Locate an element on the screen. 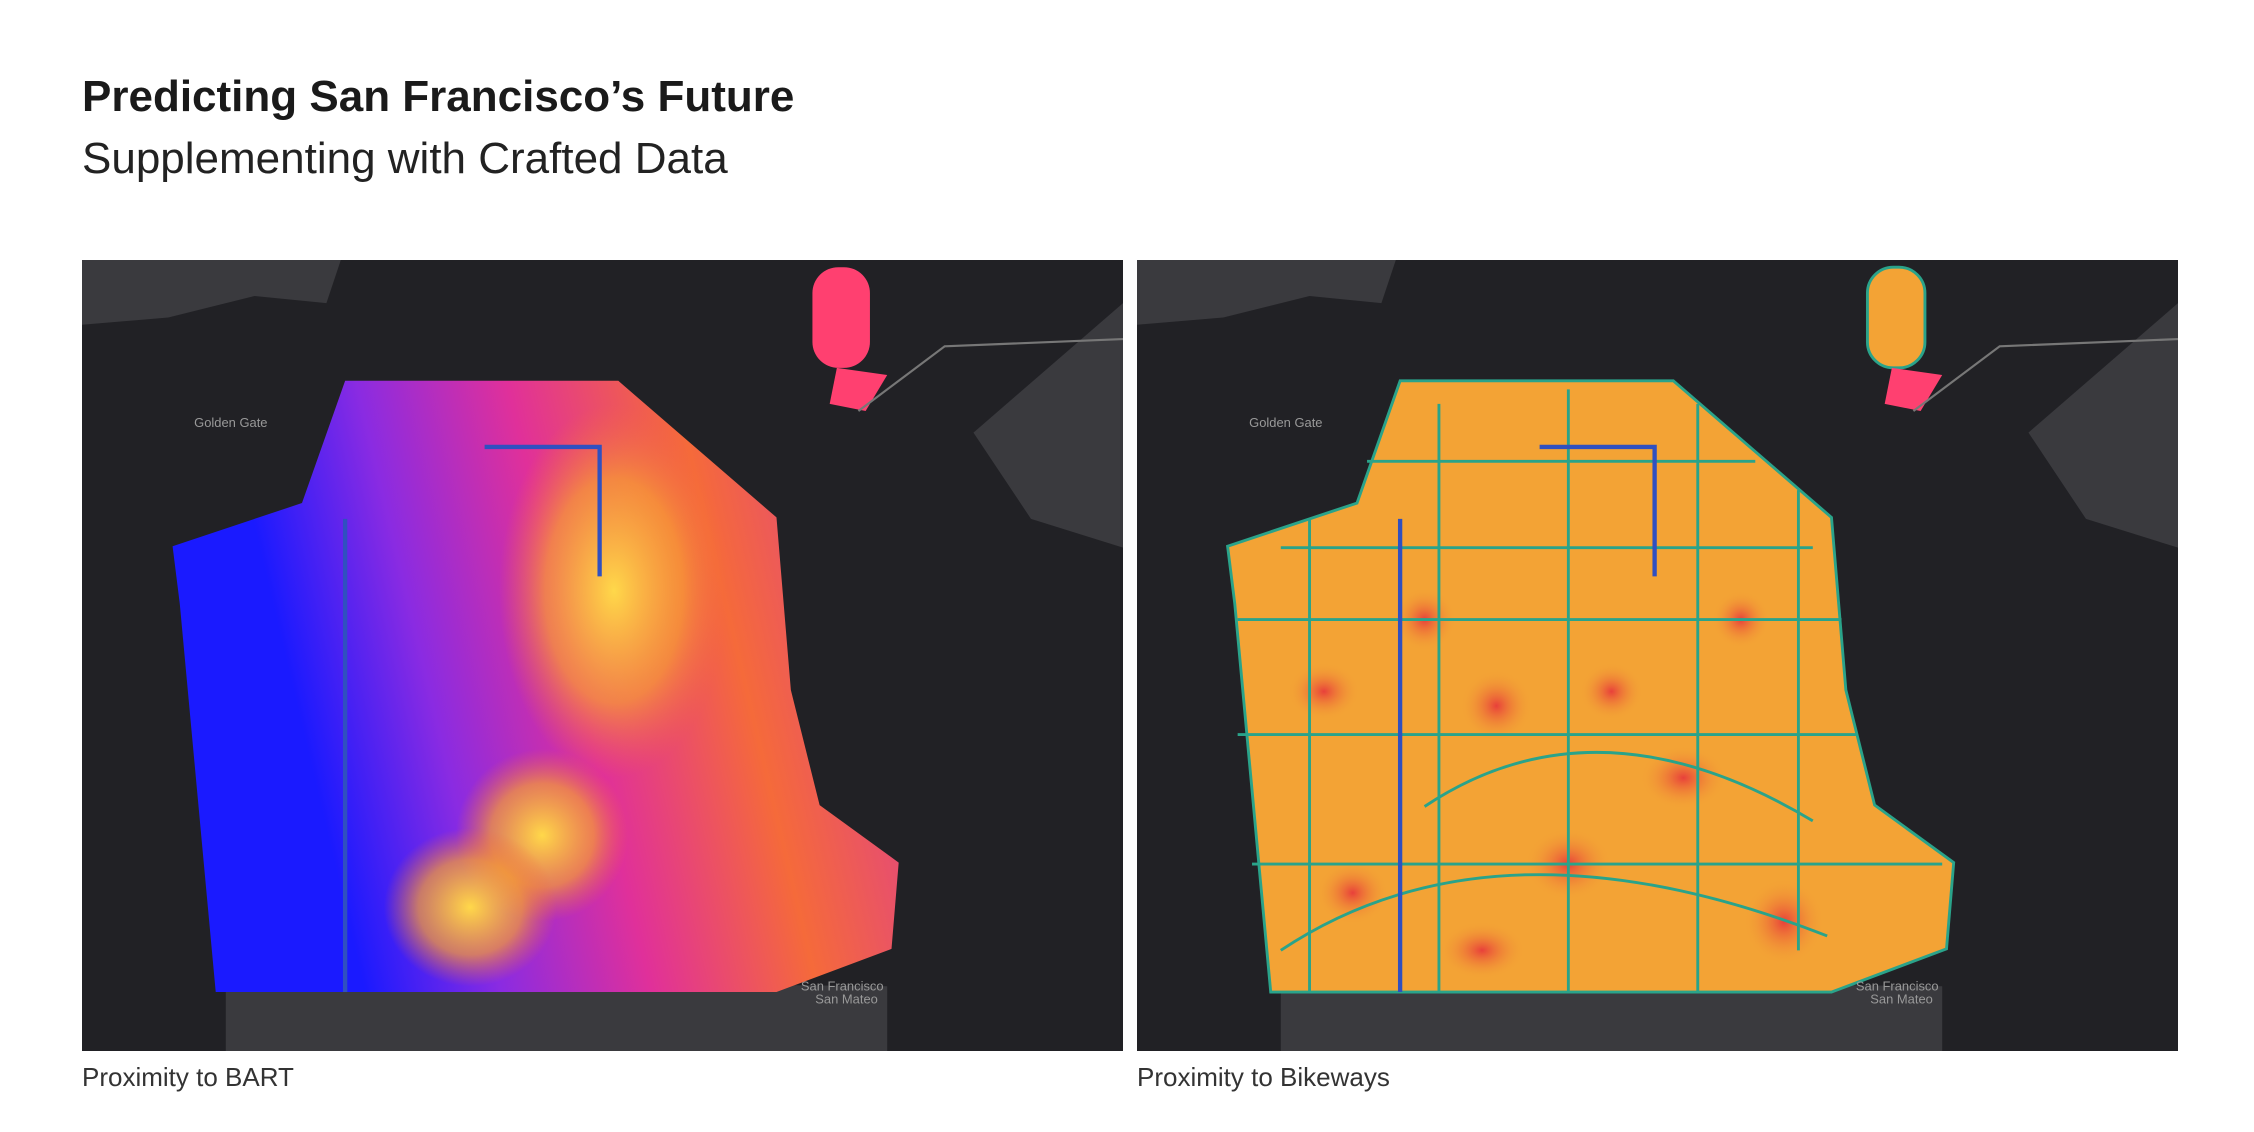  caption: Proximity to Bikeways is located at coordinates (1263, 1077).